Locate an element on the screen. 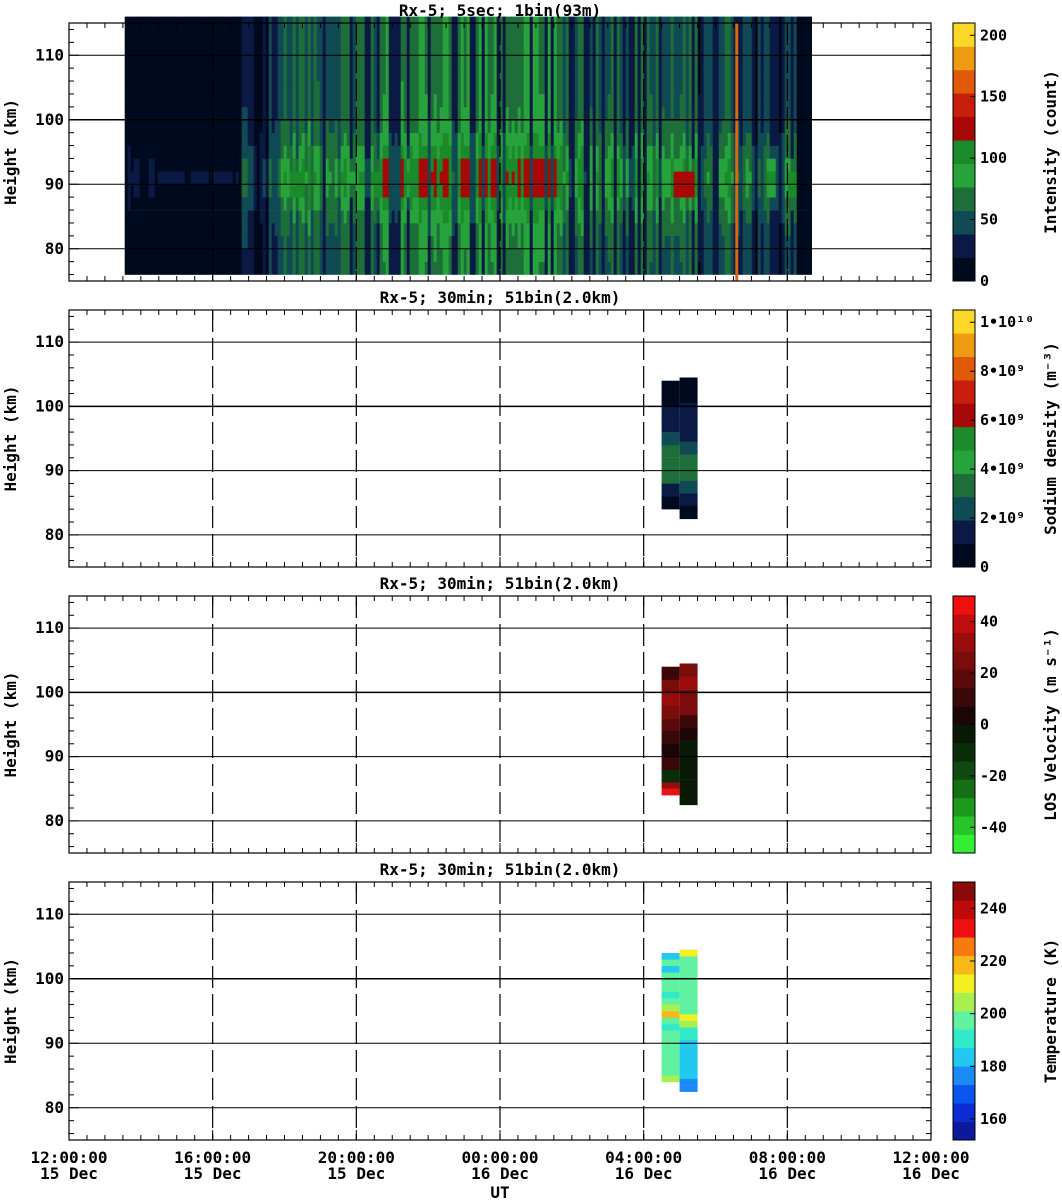 Image resolution: width=1062 pixels, height=1200 pixels. colorbar-segment is located at coordinates (964, 392).